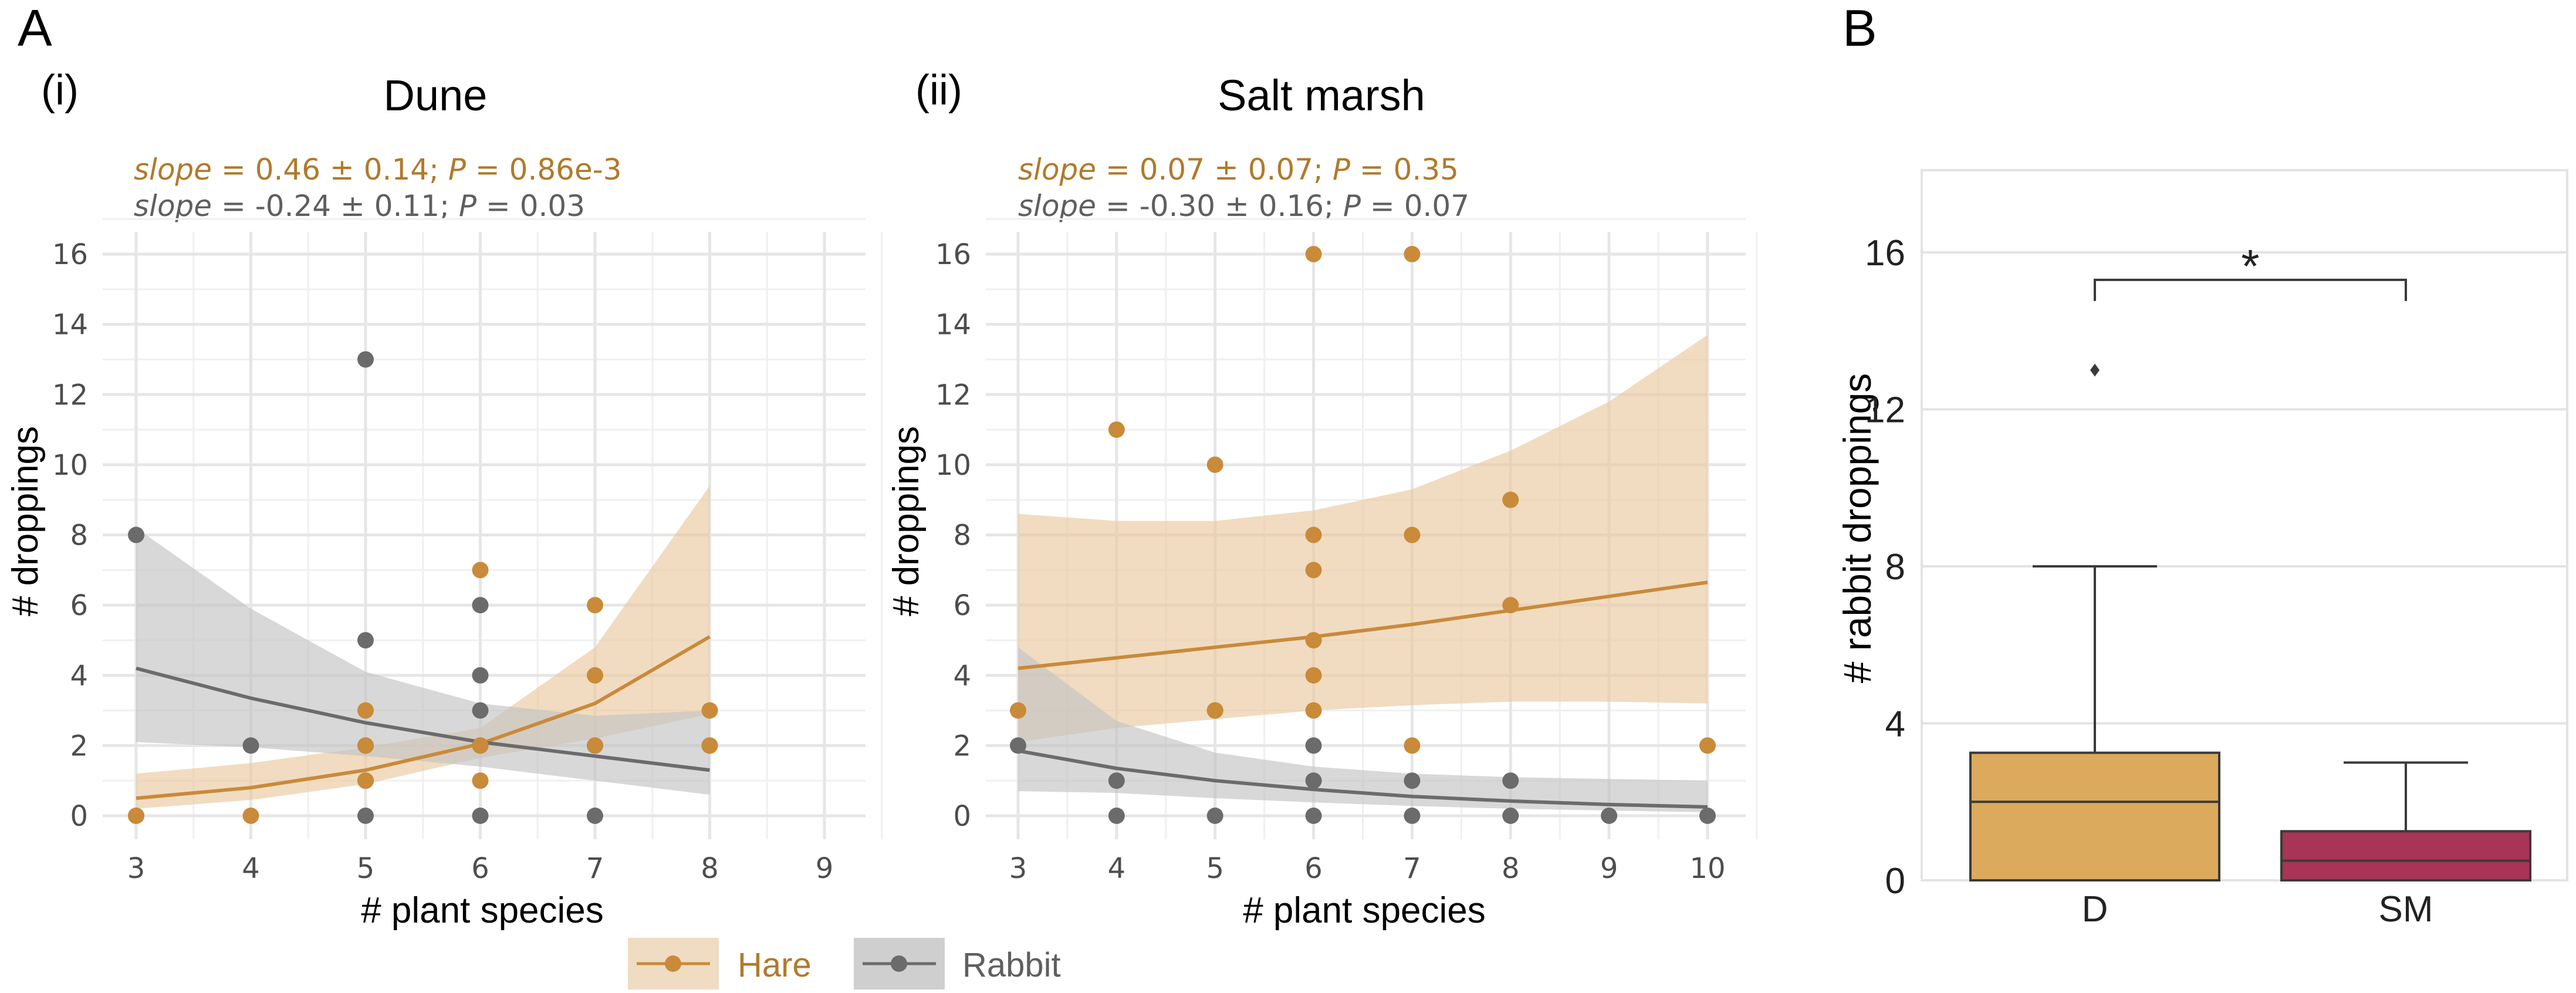 This screenshot has height=993, width=2576. What do you see at coordinates (953, 254) in the screenshot?
I see `saltmarsh-y-tick-label: 16` at bounding box center [953, 254].